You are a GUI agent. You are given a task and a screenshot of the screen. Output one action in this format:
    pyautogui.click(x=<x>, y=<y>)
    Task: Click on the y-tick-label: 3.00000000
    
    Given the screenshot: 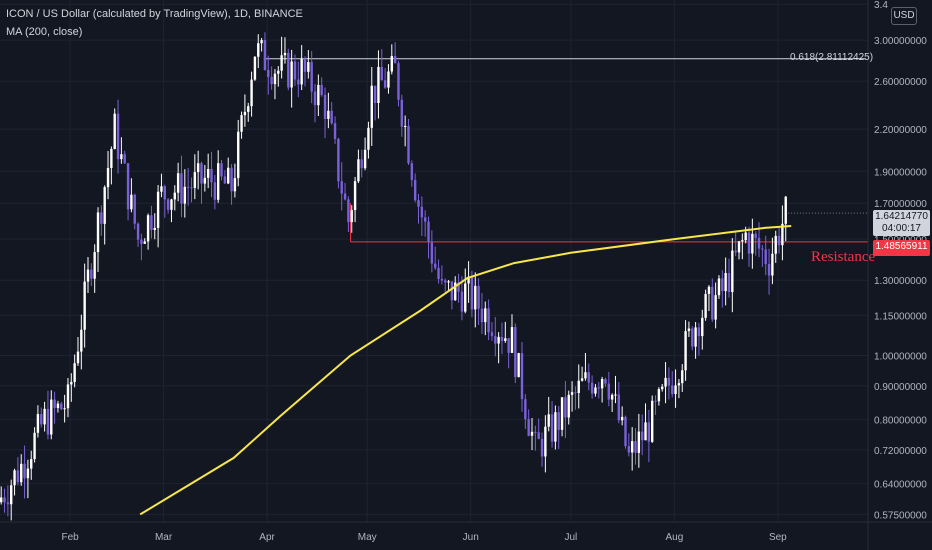 What is the action you would take?
    pyautogui.click(x=900, y=41)
    